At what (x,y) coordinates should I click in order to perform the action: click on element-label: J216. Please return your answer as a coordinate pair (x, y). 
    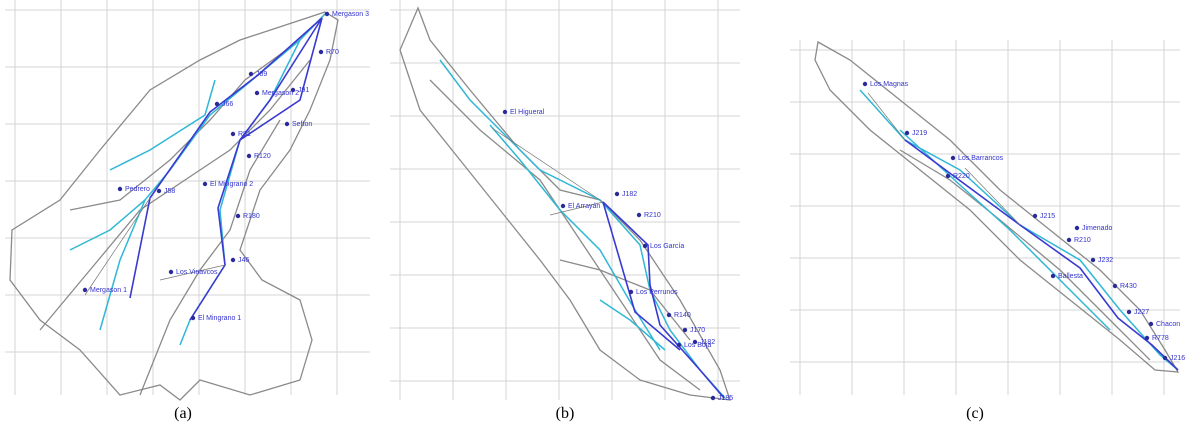
    Looking at the image, I should click on (1177, 358).